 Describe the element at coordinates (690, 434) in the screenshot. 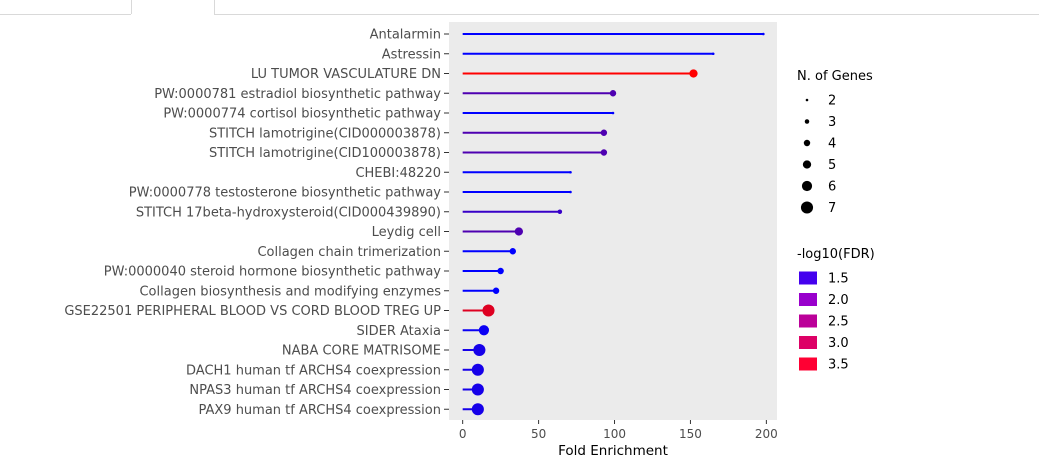

I see `x-tick-label: 150` at that location.